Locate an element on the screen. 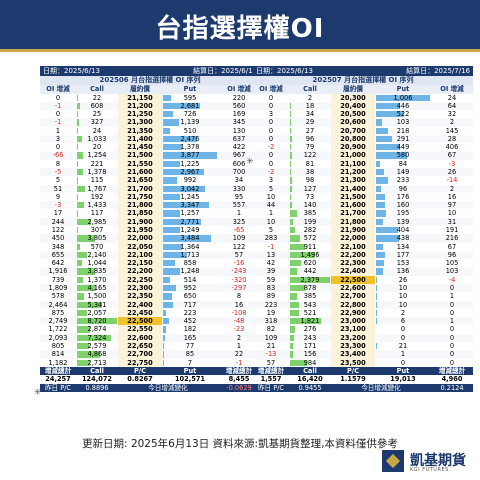  table-row: 44 140 21,600 160 97 is located at coordinates (363, 205).